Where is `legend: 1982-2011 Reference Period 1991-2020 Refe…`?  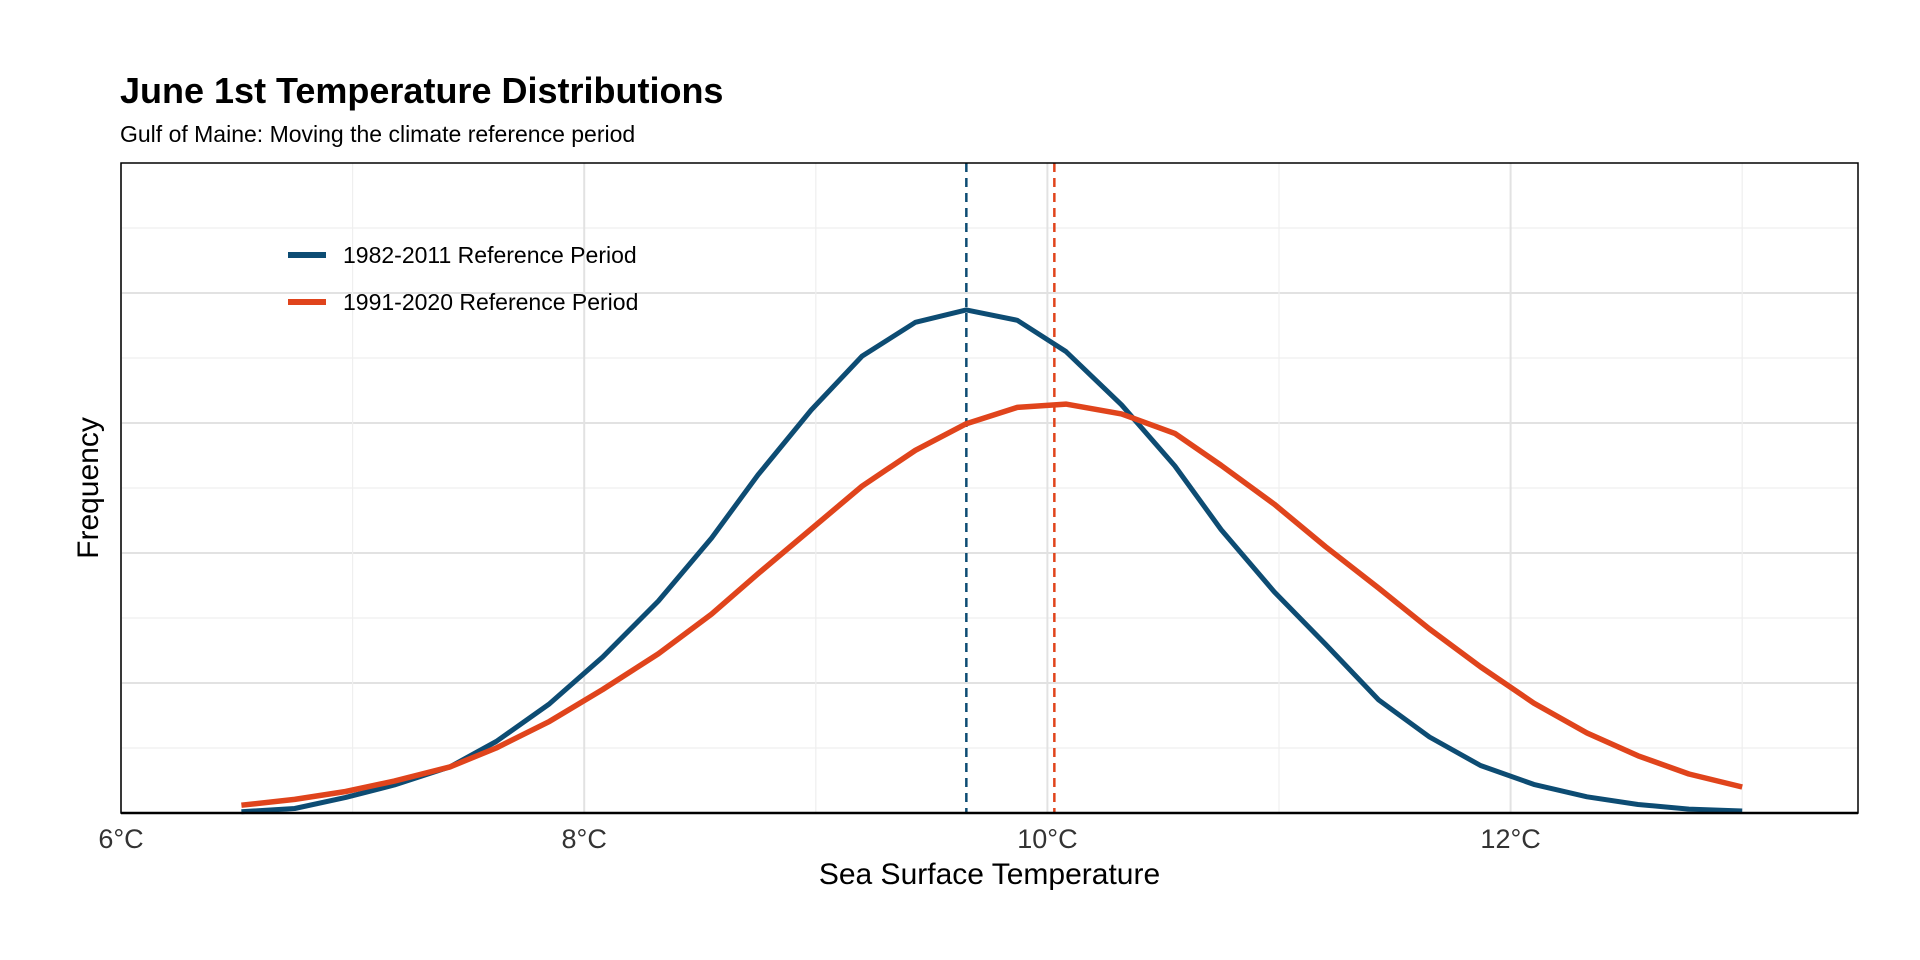
legend: 1982-2011 Reference Period 1991-2020 Refe… is located at coordinates (463, 278).